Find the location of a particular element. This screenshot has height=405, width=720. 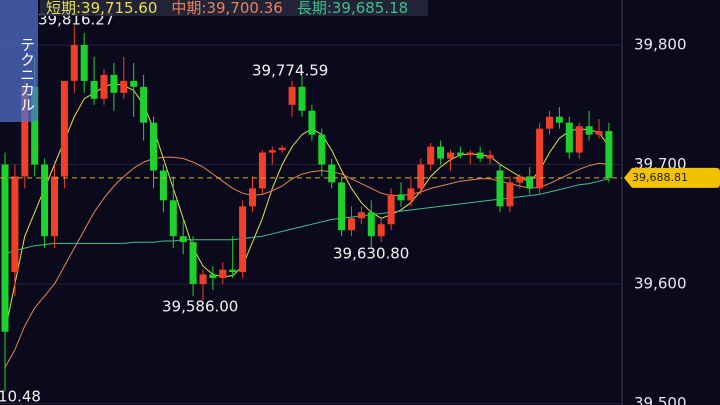

price-annotation: 39,774.59 is located at coordinates (290, 71).